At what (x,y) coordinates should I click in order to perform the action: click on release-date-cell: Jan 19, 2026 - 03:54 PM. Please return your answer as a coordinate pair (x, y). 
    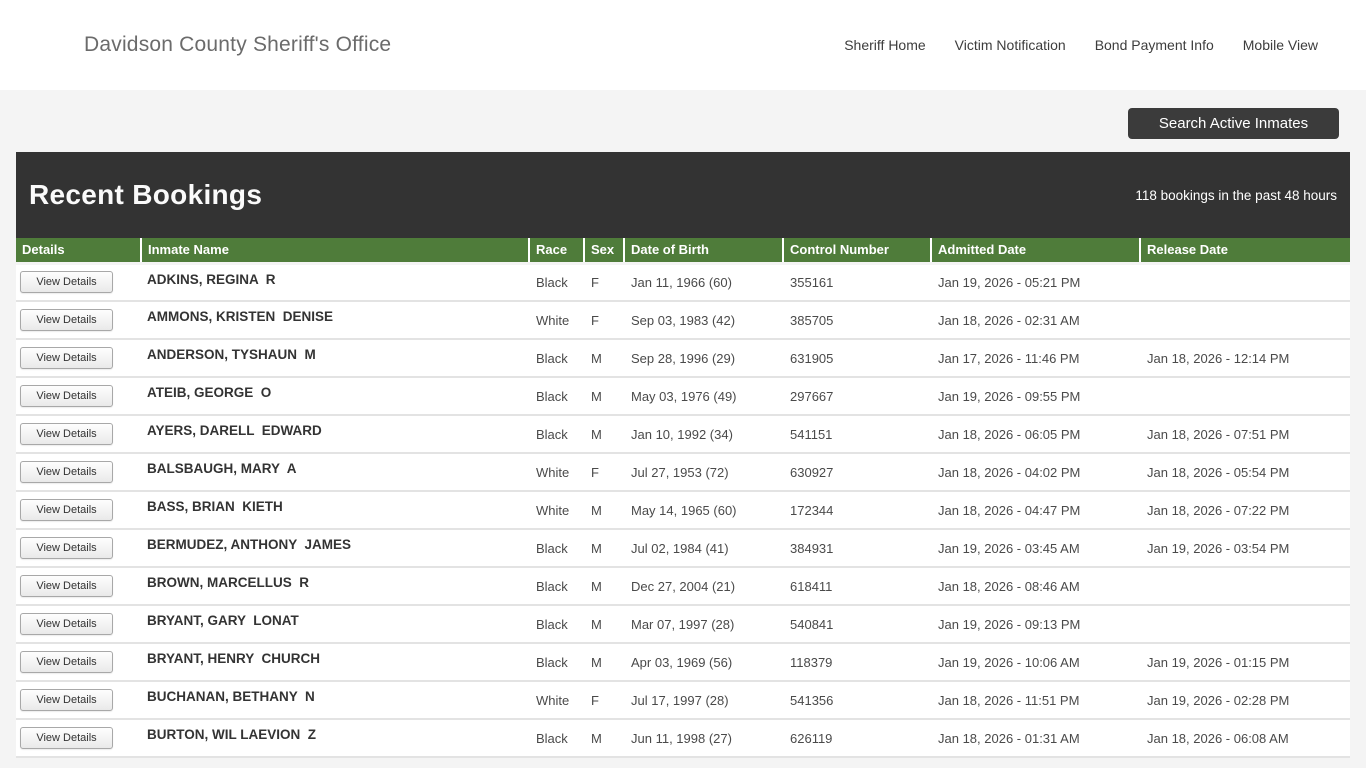
    Looking at the image, I should click on (1245, 548).